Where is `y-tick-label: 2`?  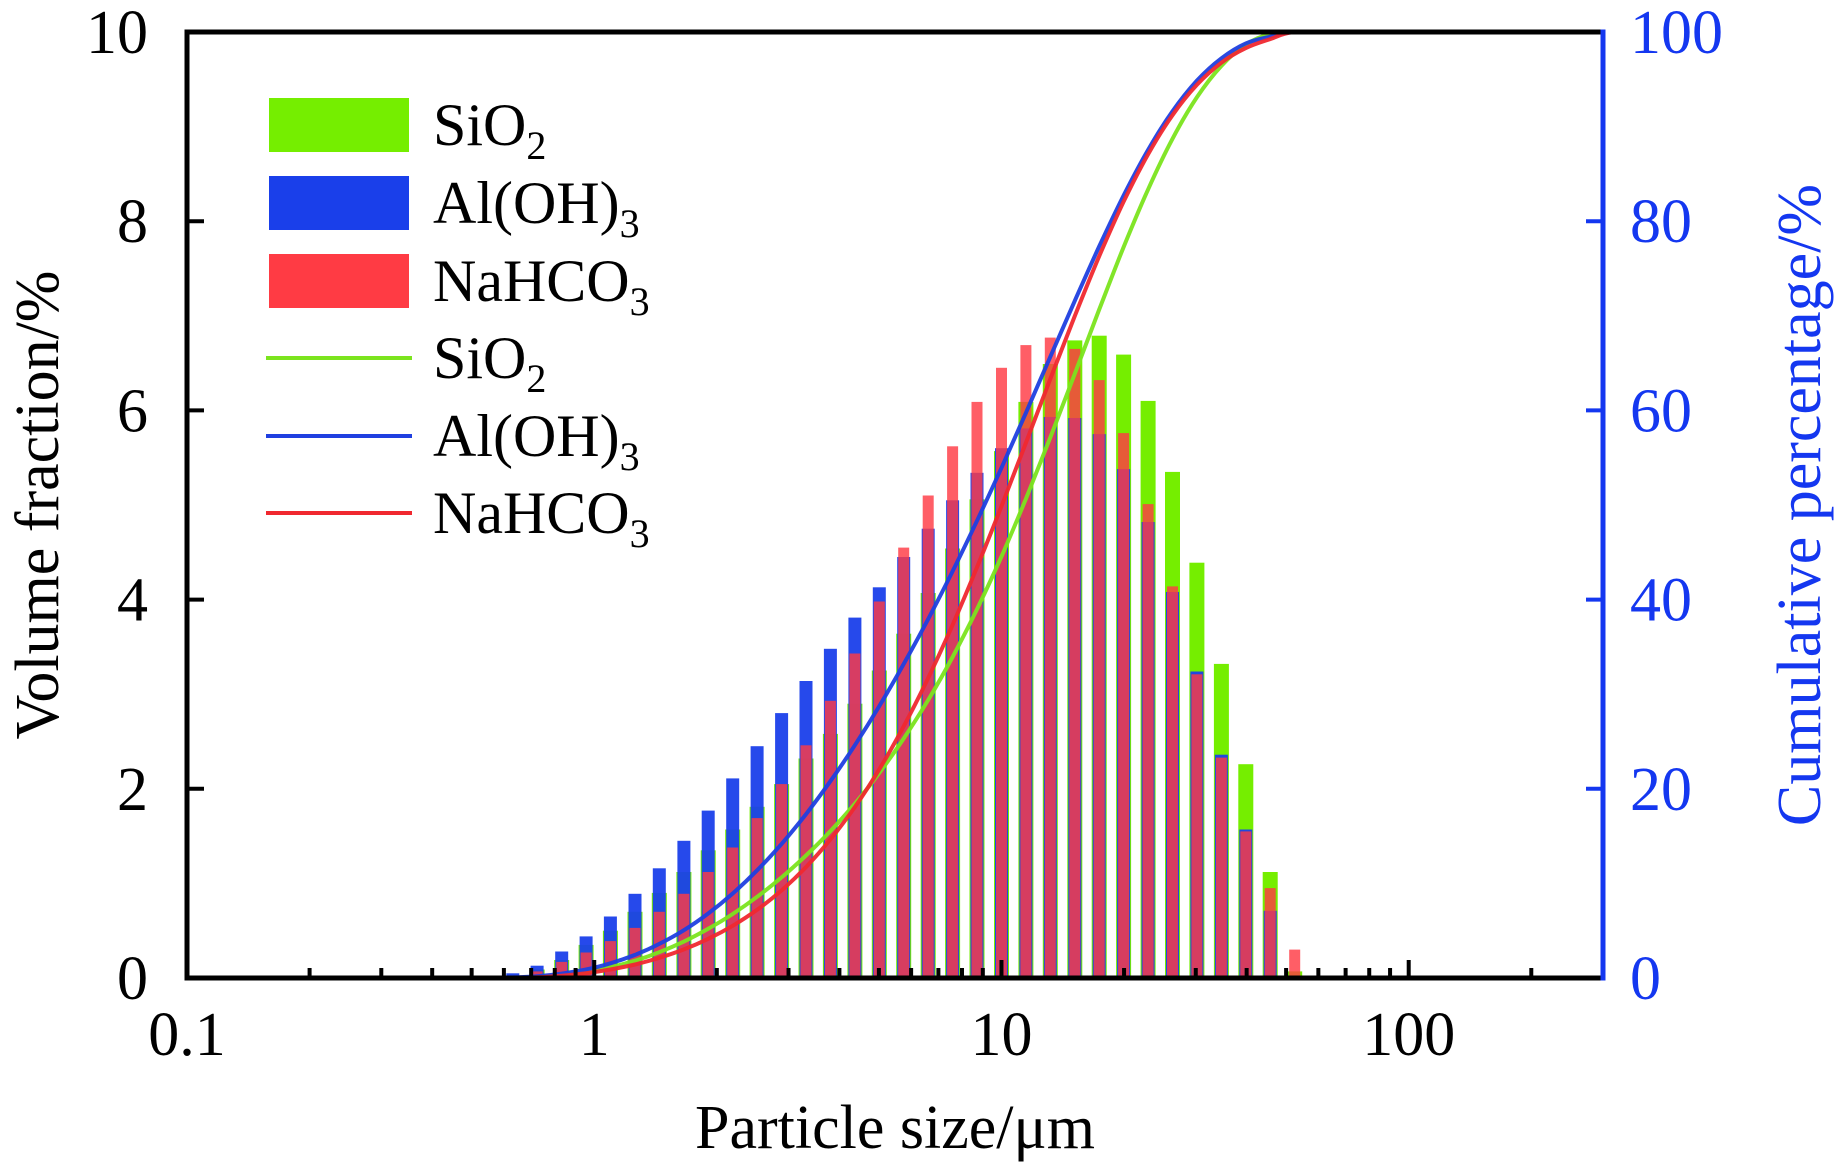
y-tick-label: 2 is located at coordinates (132, 790).